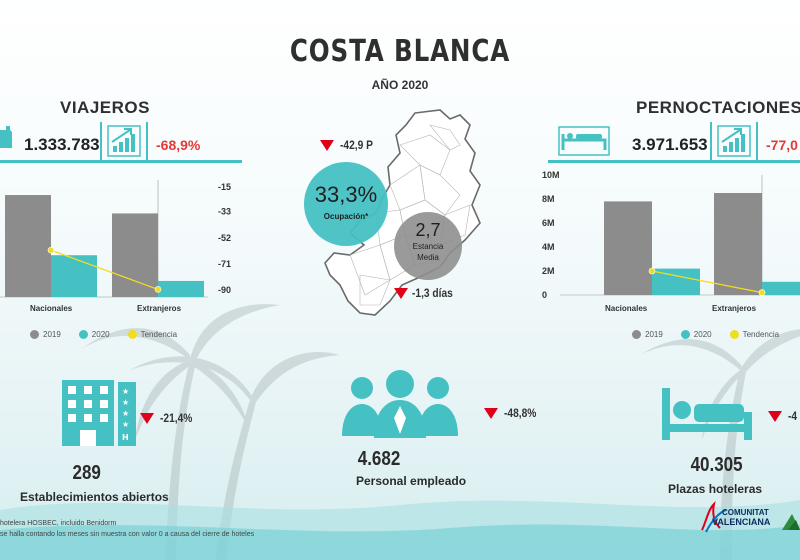  What do you see at coordinates (745, 512) in the screenshot?
I see `logo-line-1: COMUNITAT` at bounding box center [745, 512].